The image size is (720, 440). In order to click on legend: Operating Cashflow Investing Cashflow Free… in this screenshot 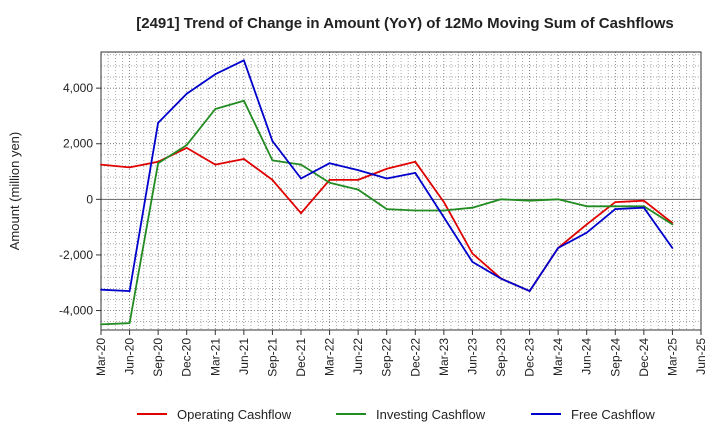, I will do `click(396, 414)`.